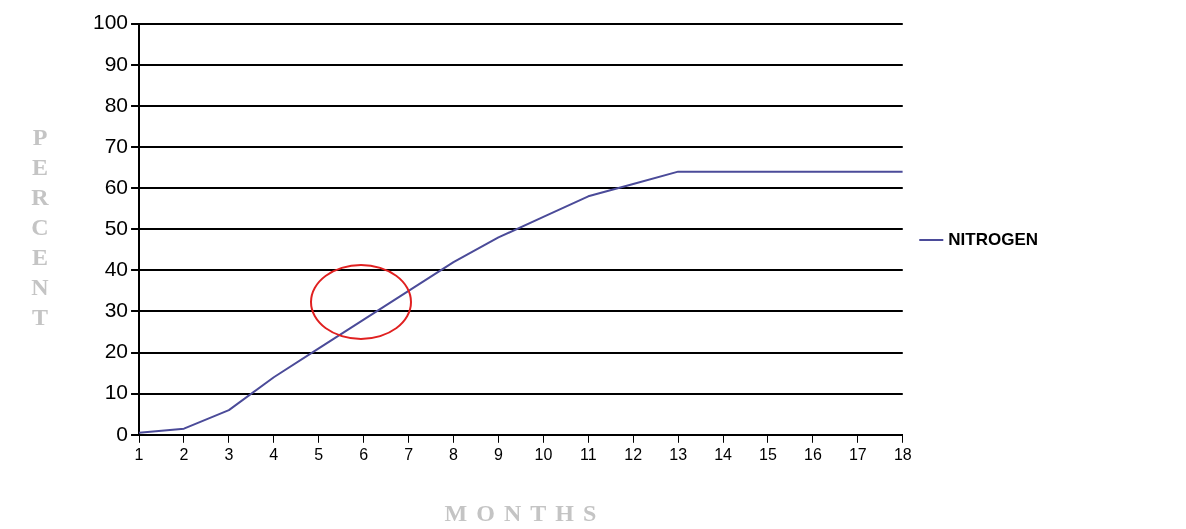 The height and width of the screenshot is (529, 1186). I want to click on y-tick-label: 100, so click(110, 22).